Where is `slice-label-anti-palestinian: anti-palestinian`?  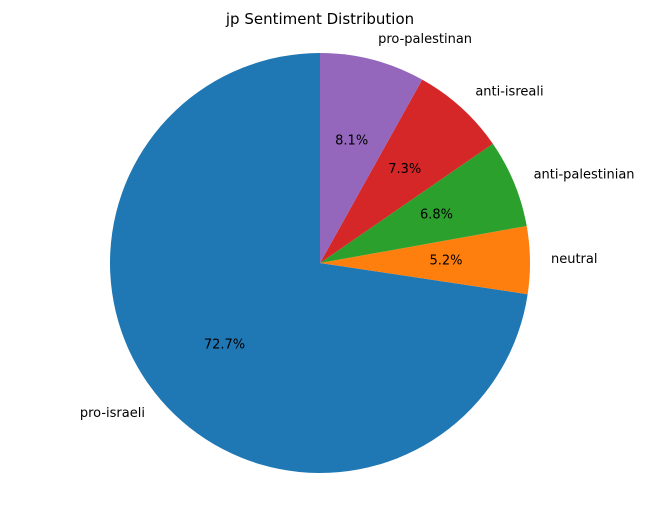 slice-label-anti-palestinian: anti-palestinian is located at coordinates (584, 175).